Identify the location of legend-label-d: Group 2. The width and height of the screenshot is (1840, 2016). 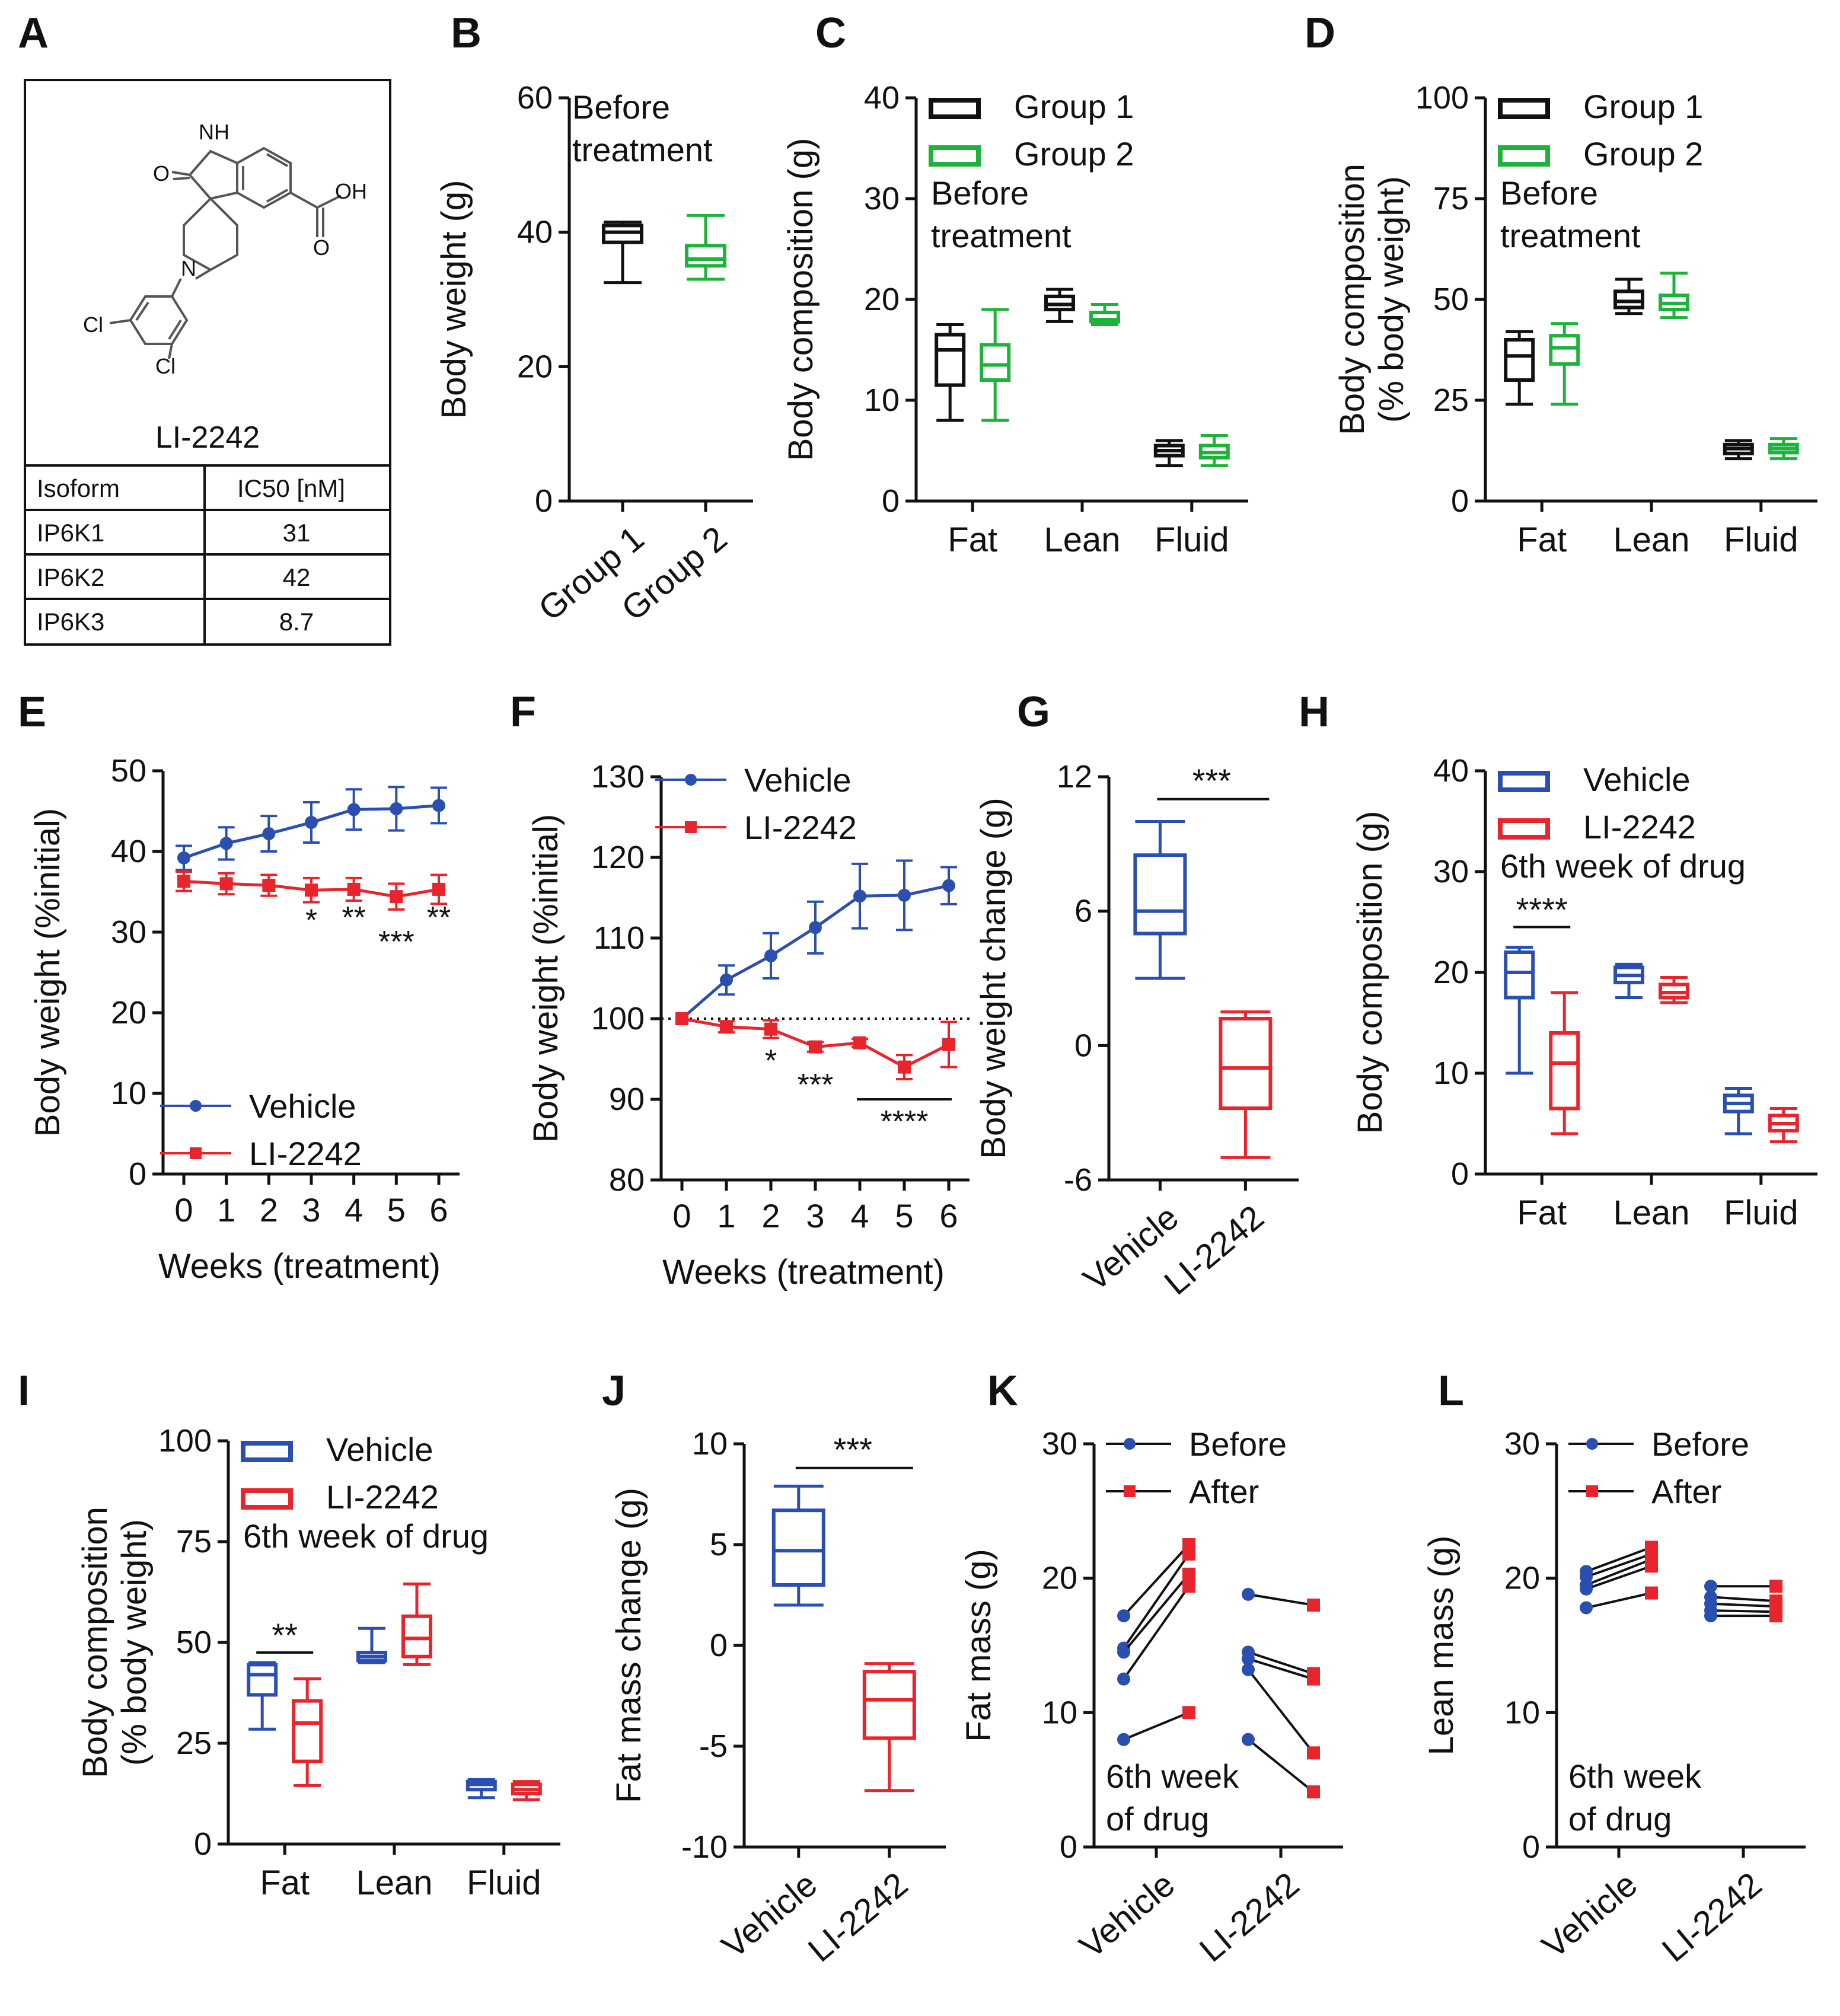
(1643, 154).